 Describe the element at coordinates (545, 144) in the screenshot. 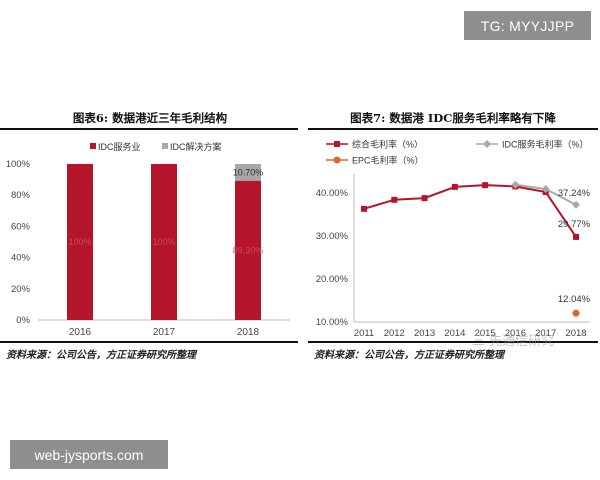

I see `legend-label-1: IDC服务毛利率（%）` at that location.